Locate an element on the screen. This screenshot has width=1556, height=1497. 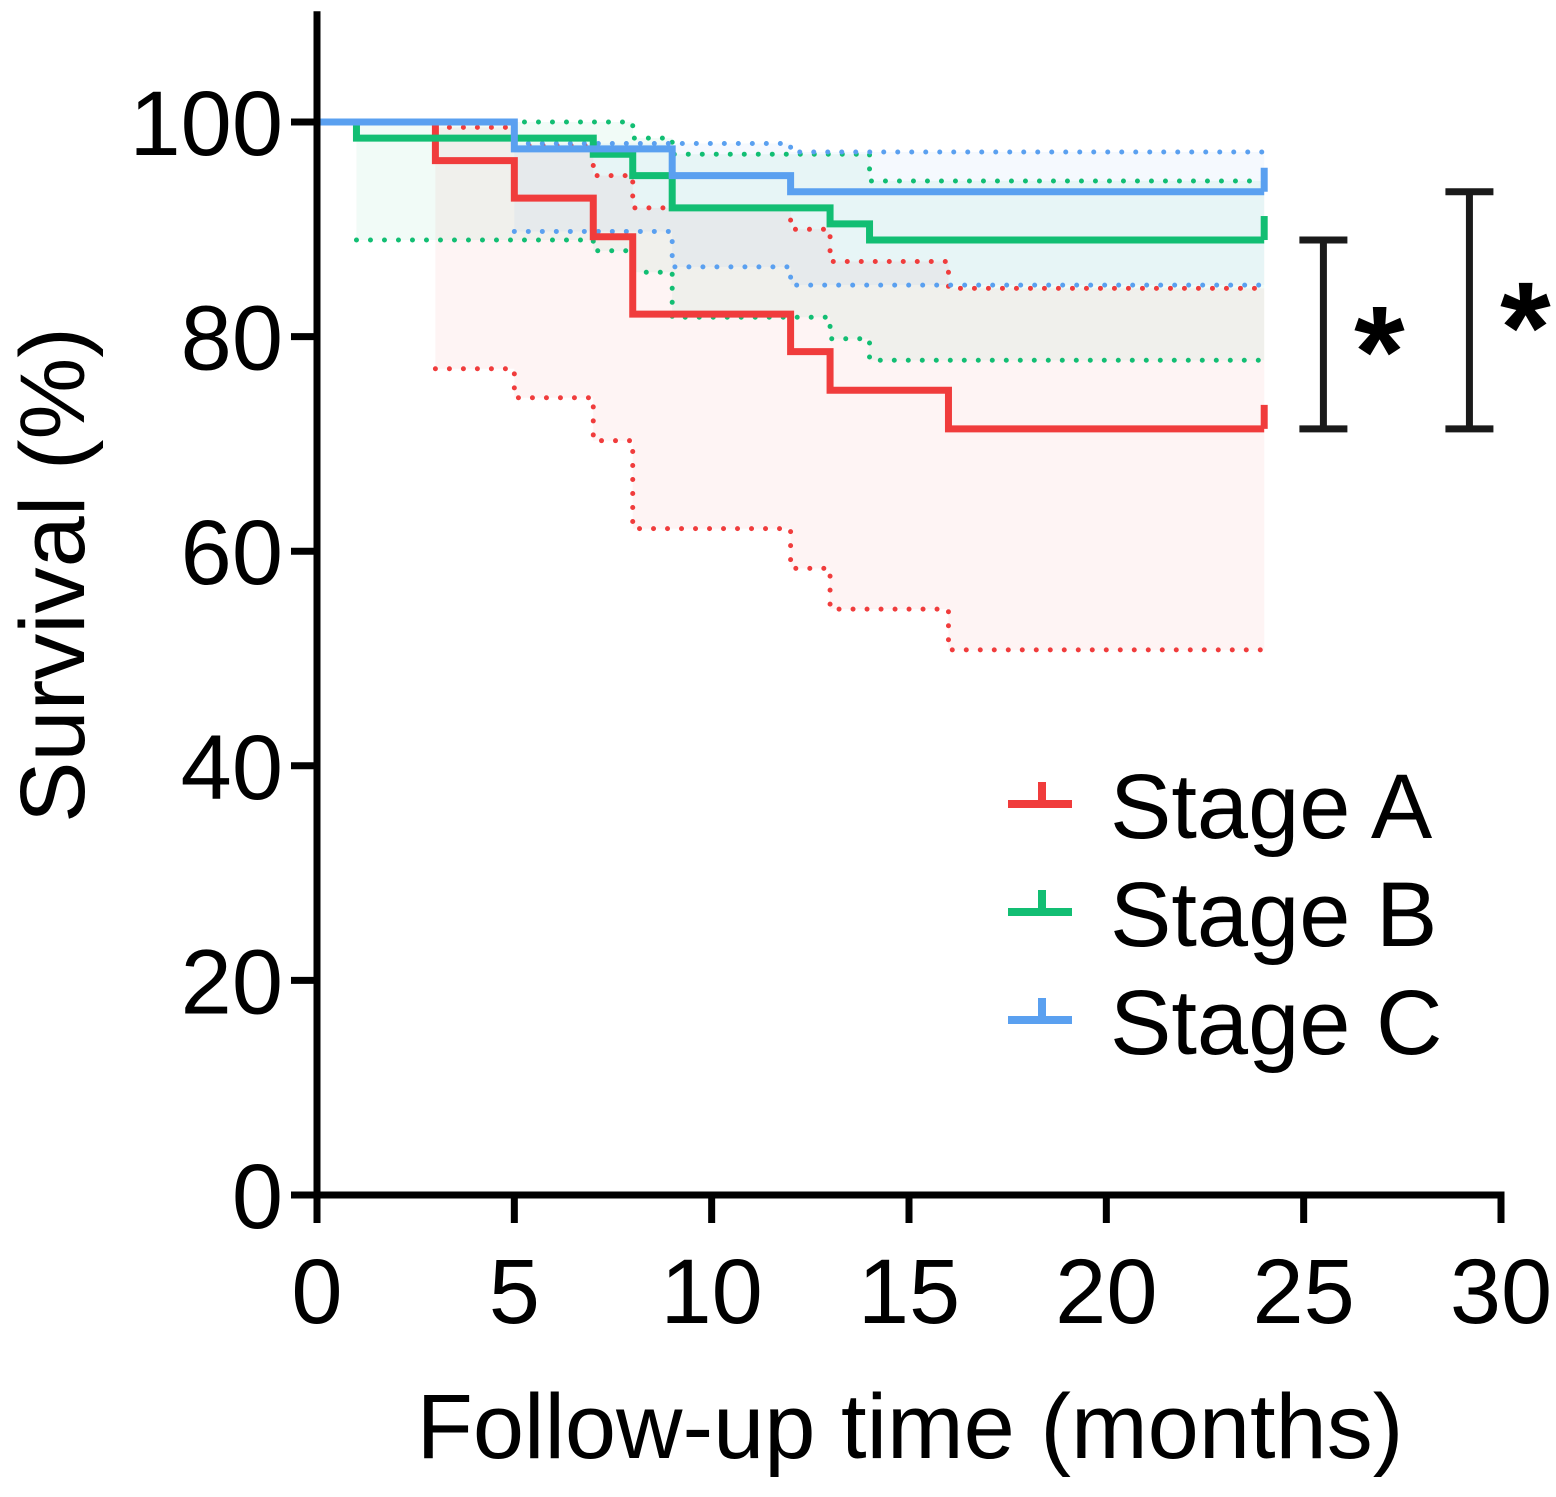
survival-curve-stage-b is located at coordinates (791, 181).